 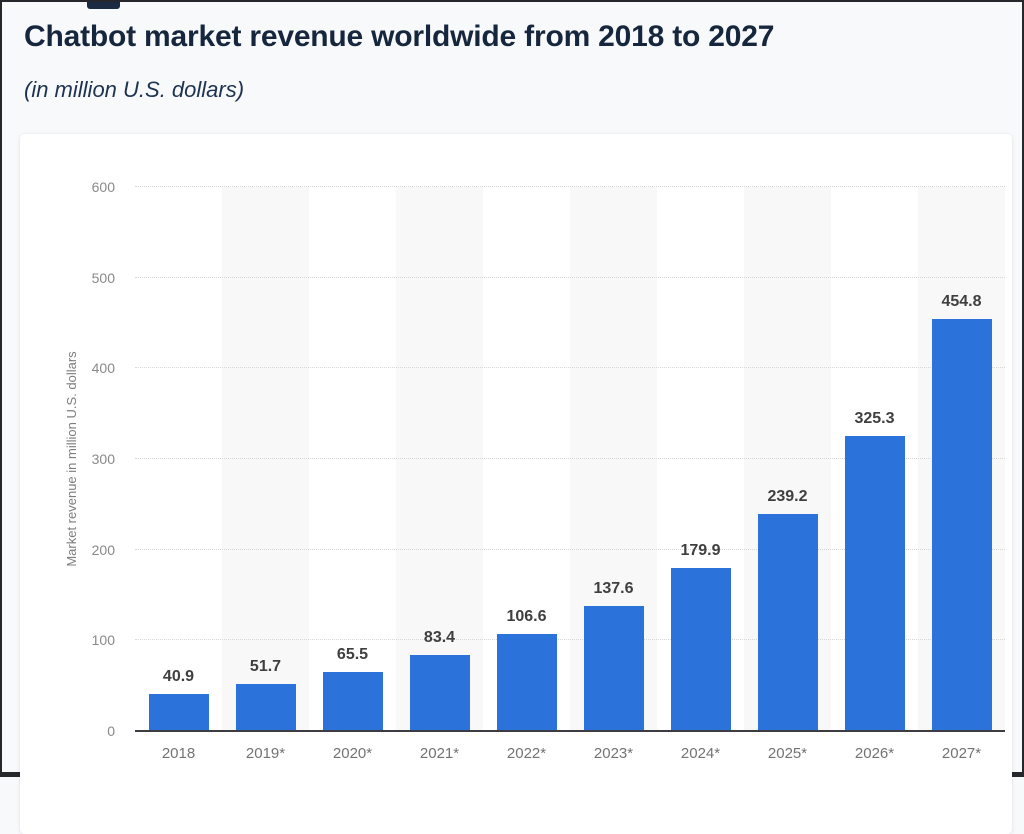 What do you see at coordinates (700, 550) in the screenshot?
I see `value-label-2024: 179.9` at bounding box center [700, 550].